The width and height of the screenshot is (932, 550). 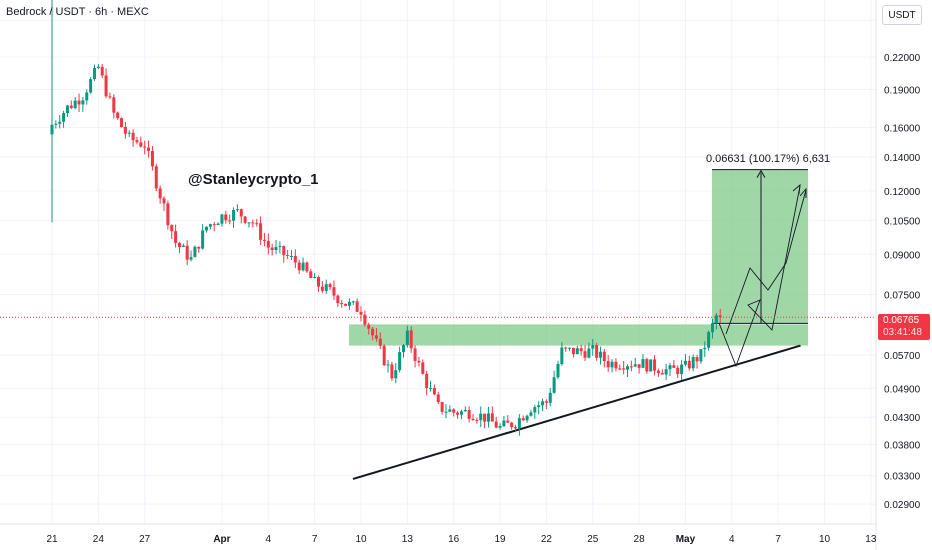 What do you see at coordinates (902, 296) in the screenshot?
I see `y-tick-label: 0.07500` at bounding box center [902, 296].